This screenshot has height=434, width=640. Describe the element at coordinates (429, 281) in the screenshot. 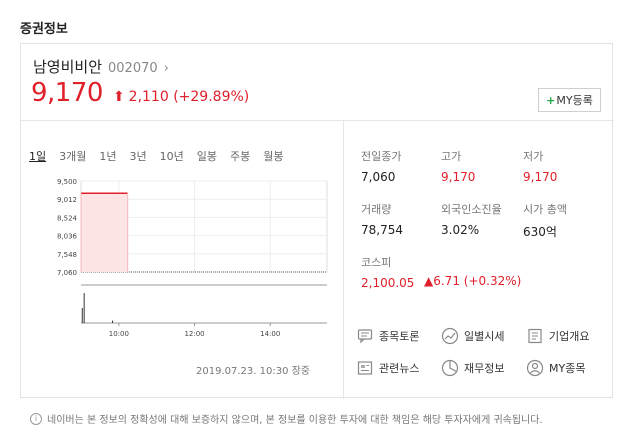

I see `up-triangle-icon: ▲` at that location.